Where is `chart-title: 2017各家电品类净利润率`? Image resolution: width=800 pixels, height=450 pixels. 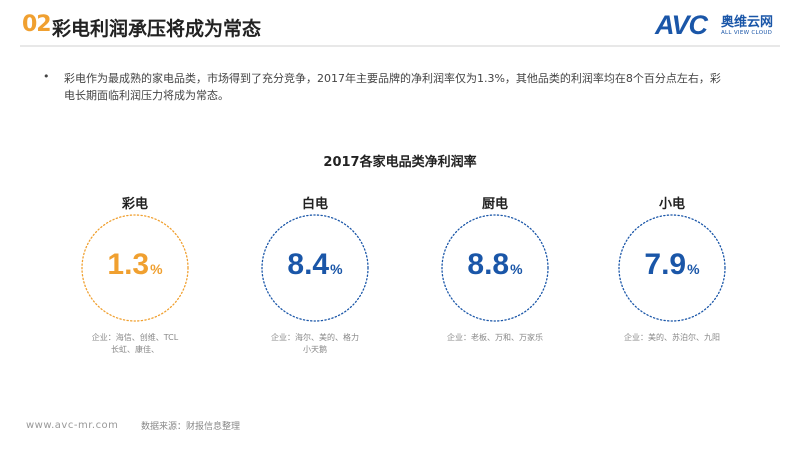
chart-title: 2017各家电品类净利润率 is located at coordinates (400, 162).